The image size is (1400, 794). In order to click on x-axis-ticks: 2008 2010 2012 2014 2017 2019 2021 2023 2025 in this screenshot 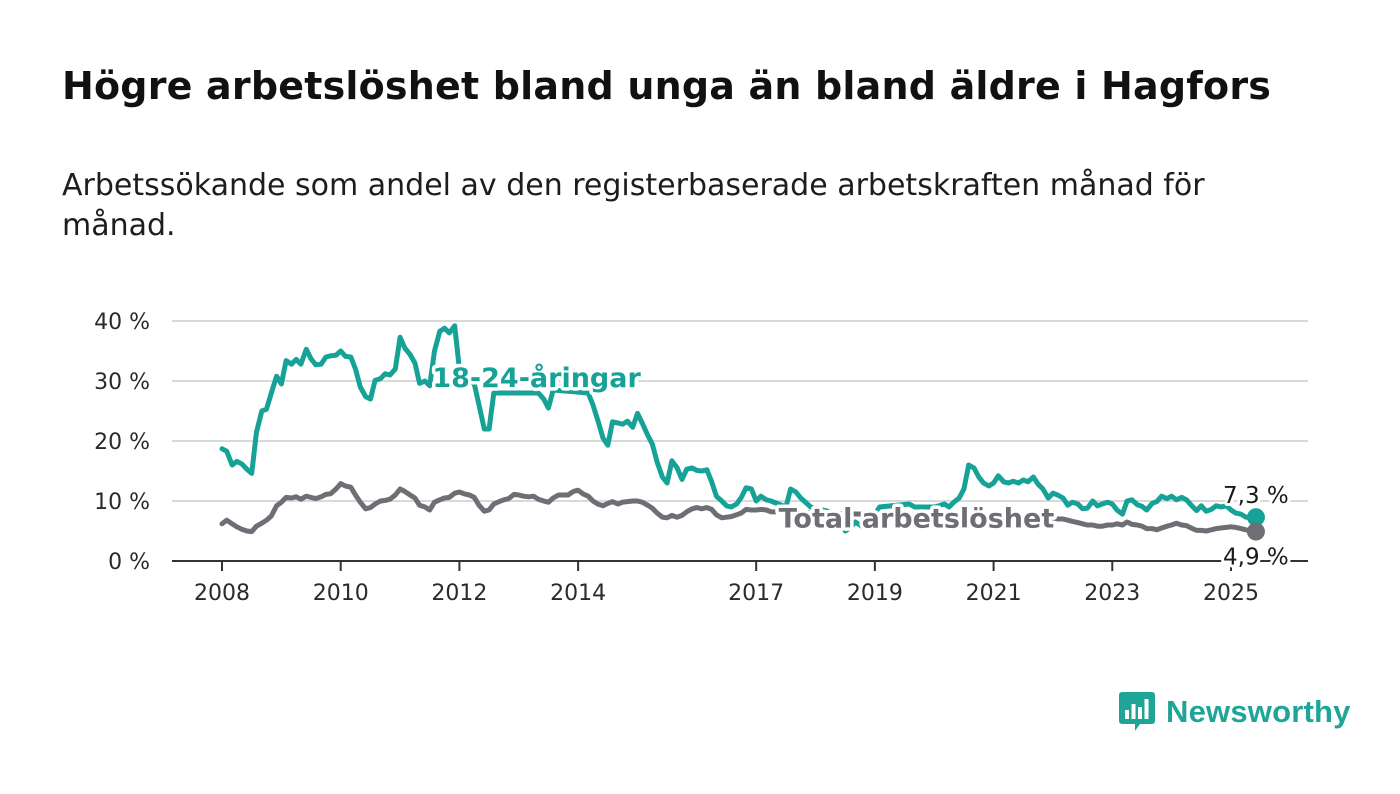, I will do `click(740, 583)`.